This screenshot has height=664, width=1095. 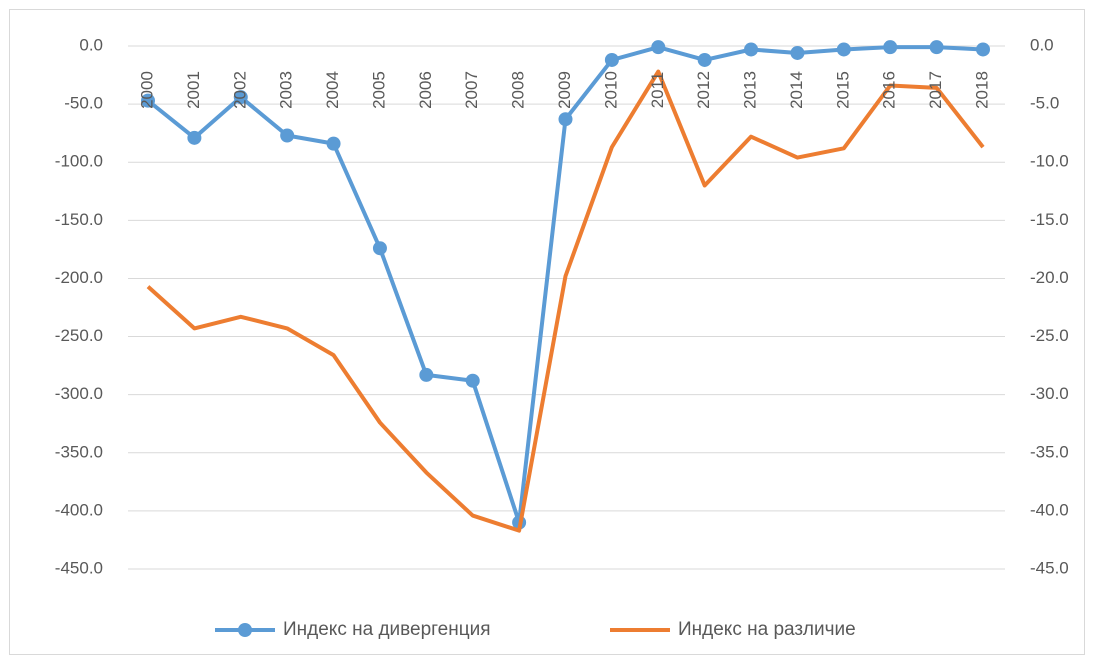 What do you see at coordinates (703, 90) in the screenshot?
I see `x-tick-label: 2012` at bounding box center [703, 90].